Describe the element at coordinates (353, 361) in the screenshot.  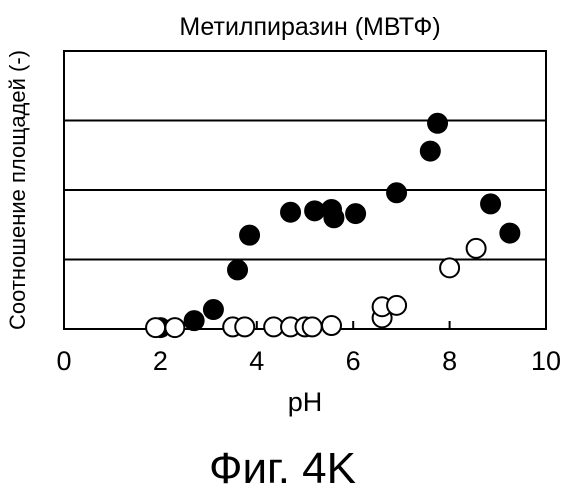
I see `x-tick-label: 6` at that location.